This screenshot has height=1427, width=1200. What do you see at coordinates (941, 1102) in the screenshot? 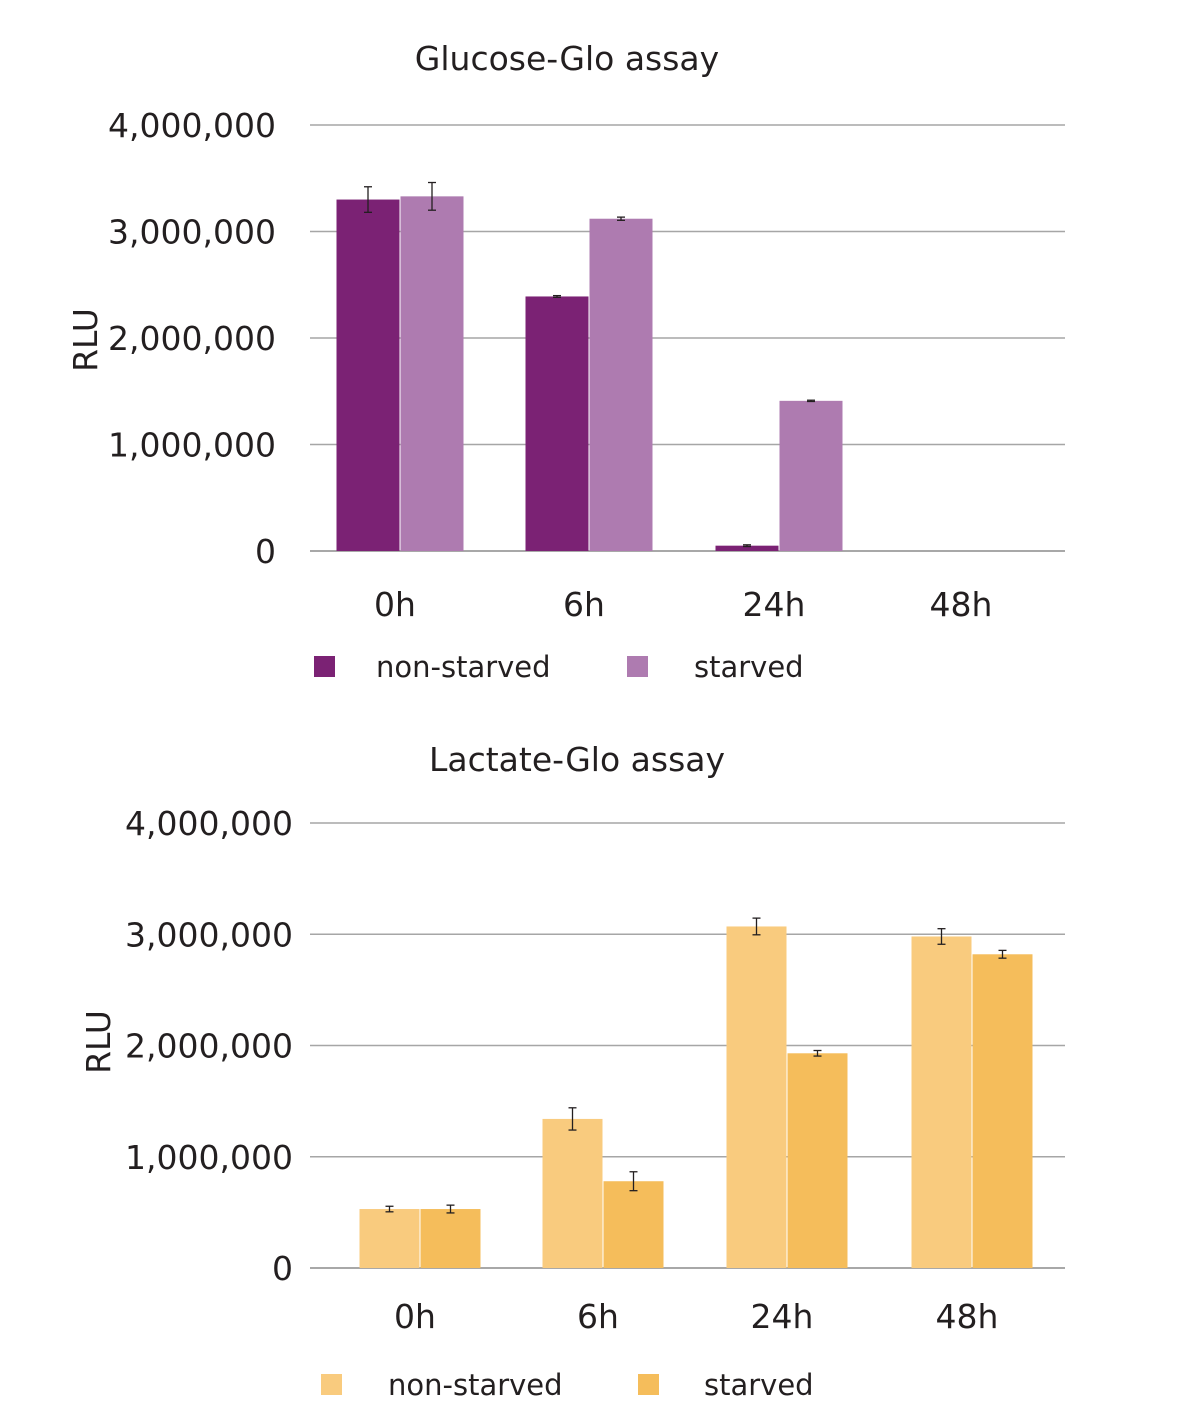
I see `chart-2-bar-non-starved-48h` at bounding box center [941, 1102].